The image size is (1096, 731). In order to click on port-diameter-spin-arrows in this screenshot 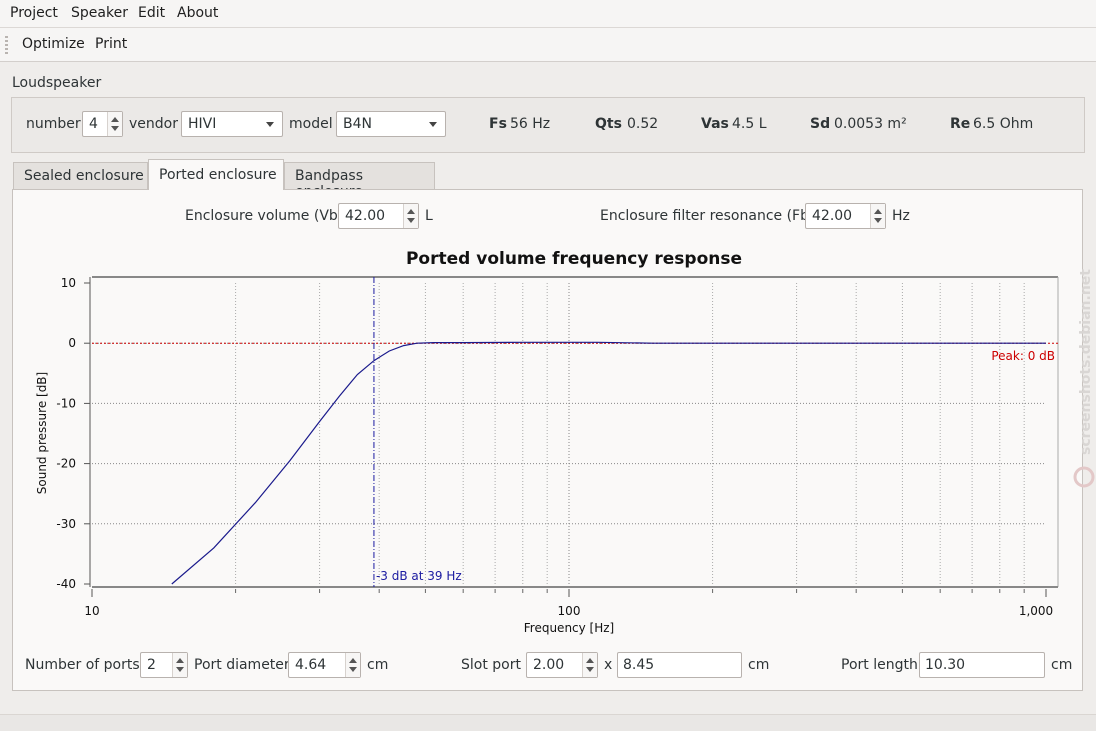, I will do `click(352, 665)`.